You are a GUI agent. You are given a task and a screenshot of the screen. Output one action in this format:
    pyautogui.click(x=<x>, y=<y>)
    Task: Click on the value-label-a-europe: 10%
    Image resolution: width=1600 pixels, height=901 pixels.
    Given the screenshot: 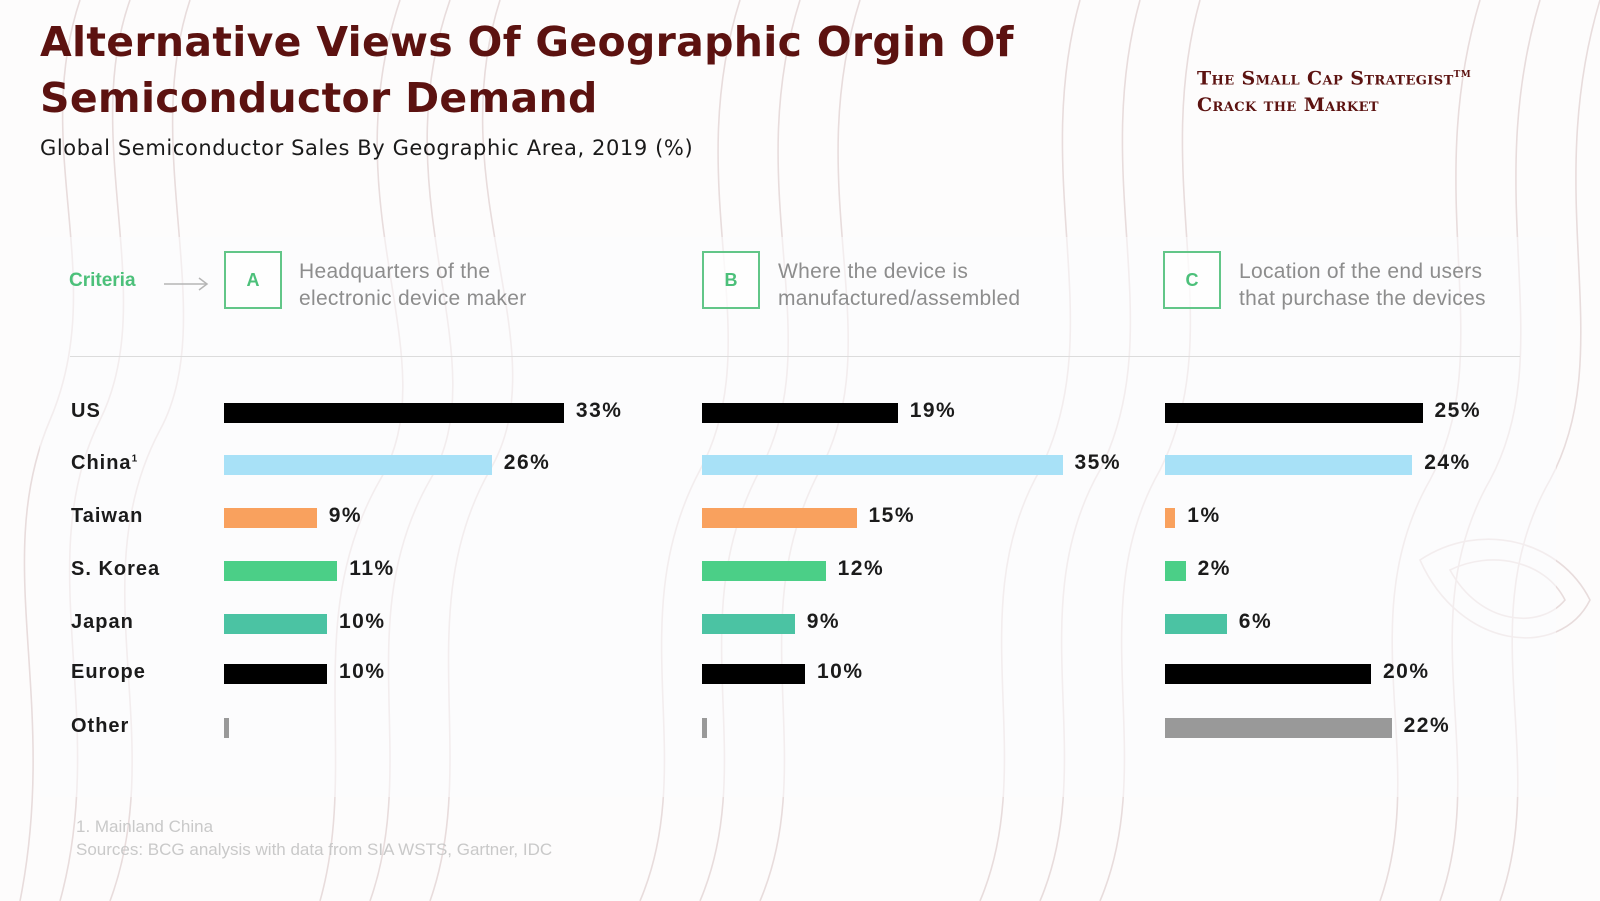 What is the action you would take?
    pyautogui.click(x=362, y=671)
    